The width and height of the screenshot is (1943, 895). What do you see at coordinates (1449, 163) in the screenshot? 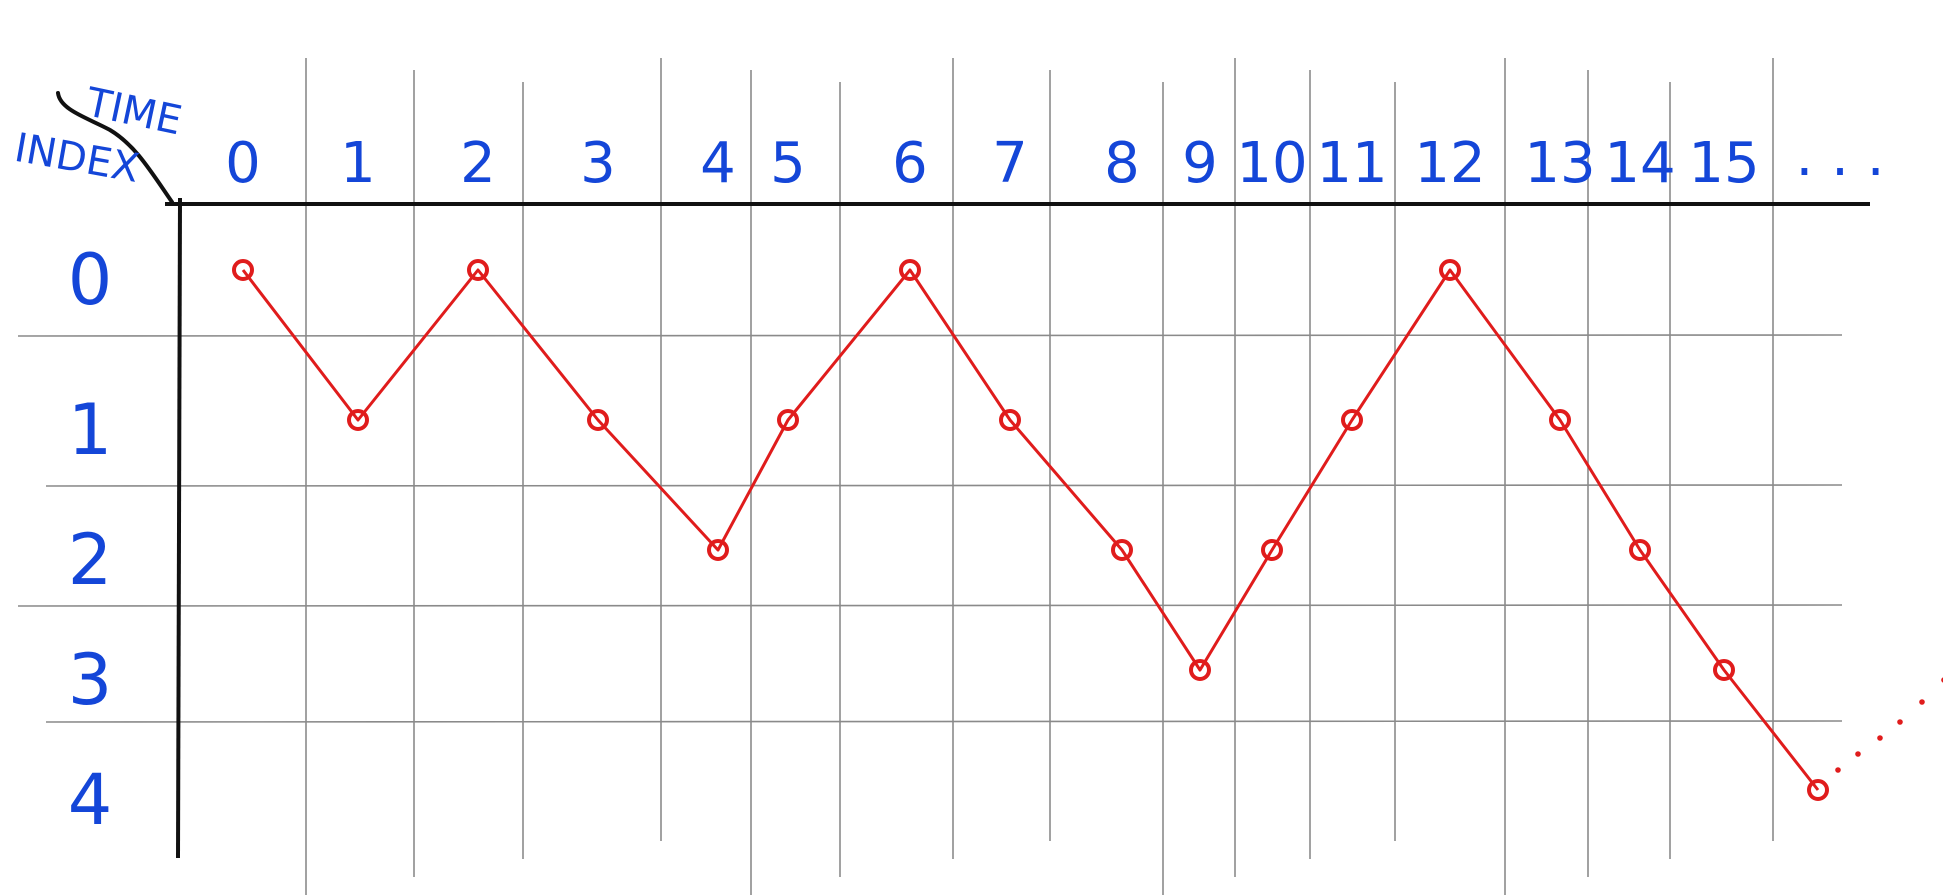
I see `time-label-12: 12` at bounding box center [1449, 163].